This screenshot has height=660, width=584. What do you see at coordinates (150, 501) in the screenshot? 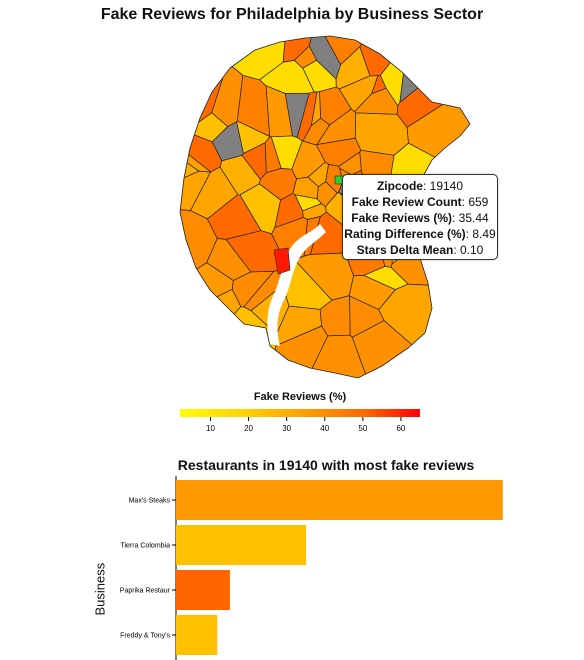
I see `category-label: Max's Steaks` at bounding box center [150, 501].